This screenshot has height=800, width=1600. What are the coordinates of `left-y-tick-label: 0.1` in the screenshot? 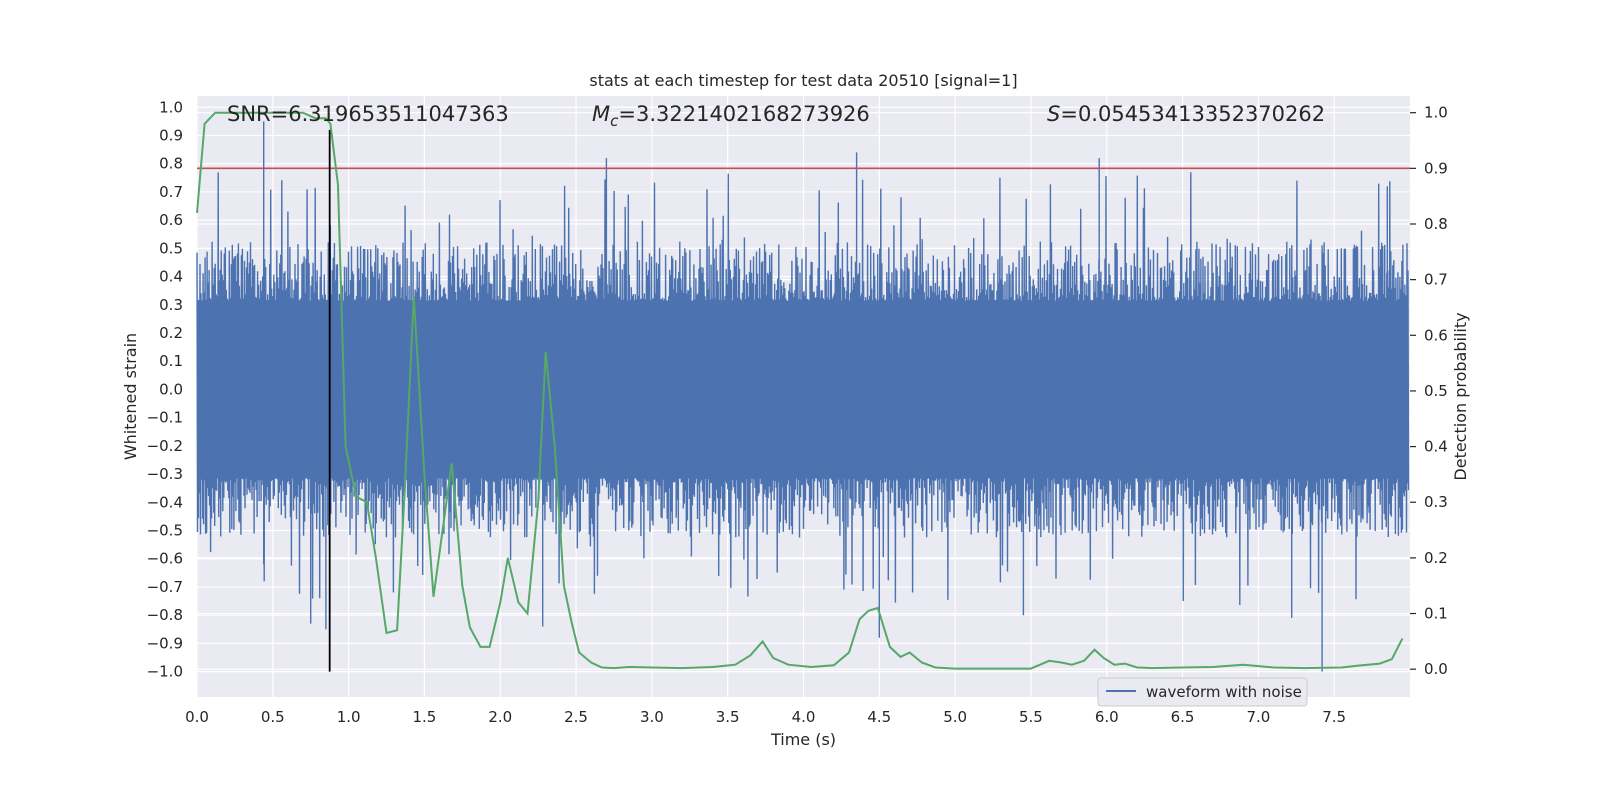 It's located at (171, 361).